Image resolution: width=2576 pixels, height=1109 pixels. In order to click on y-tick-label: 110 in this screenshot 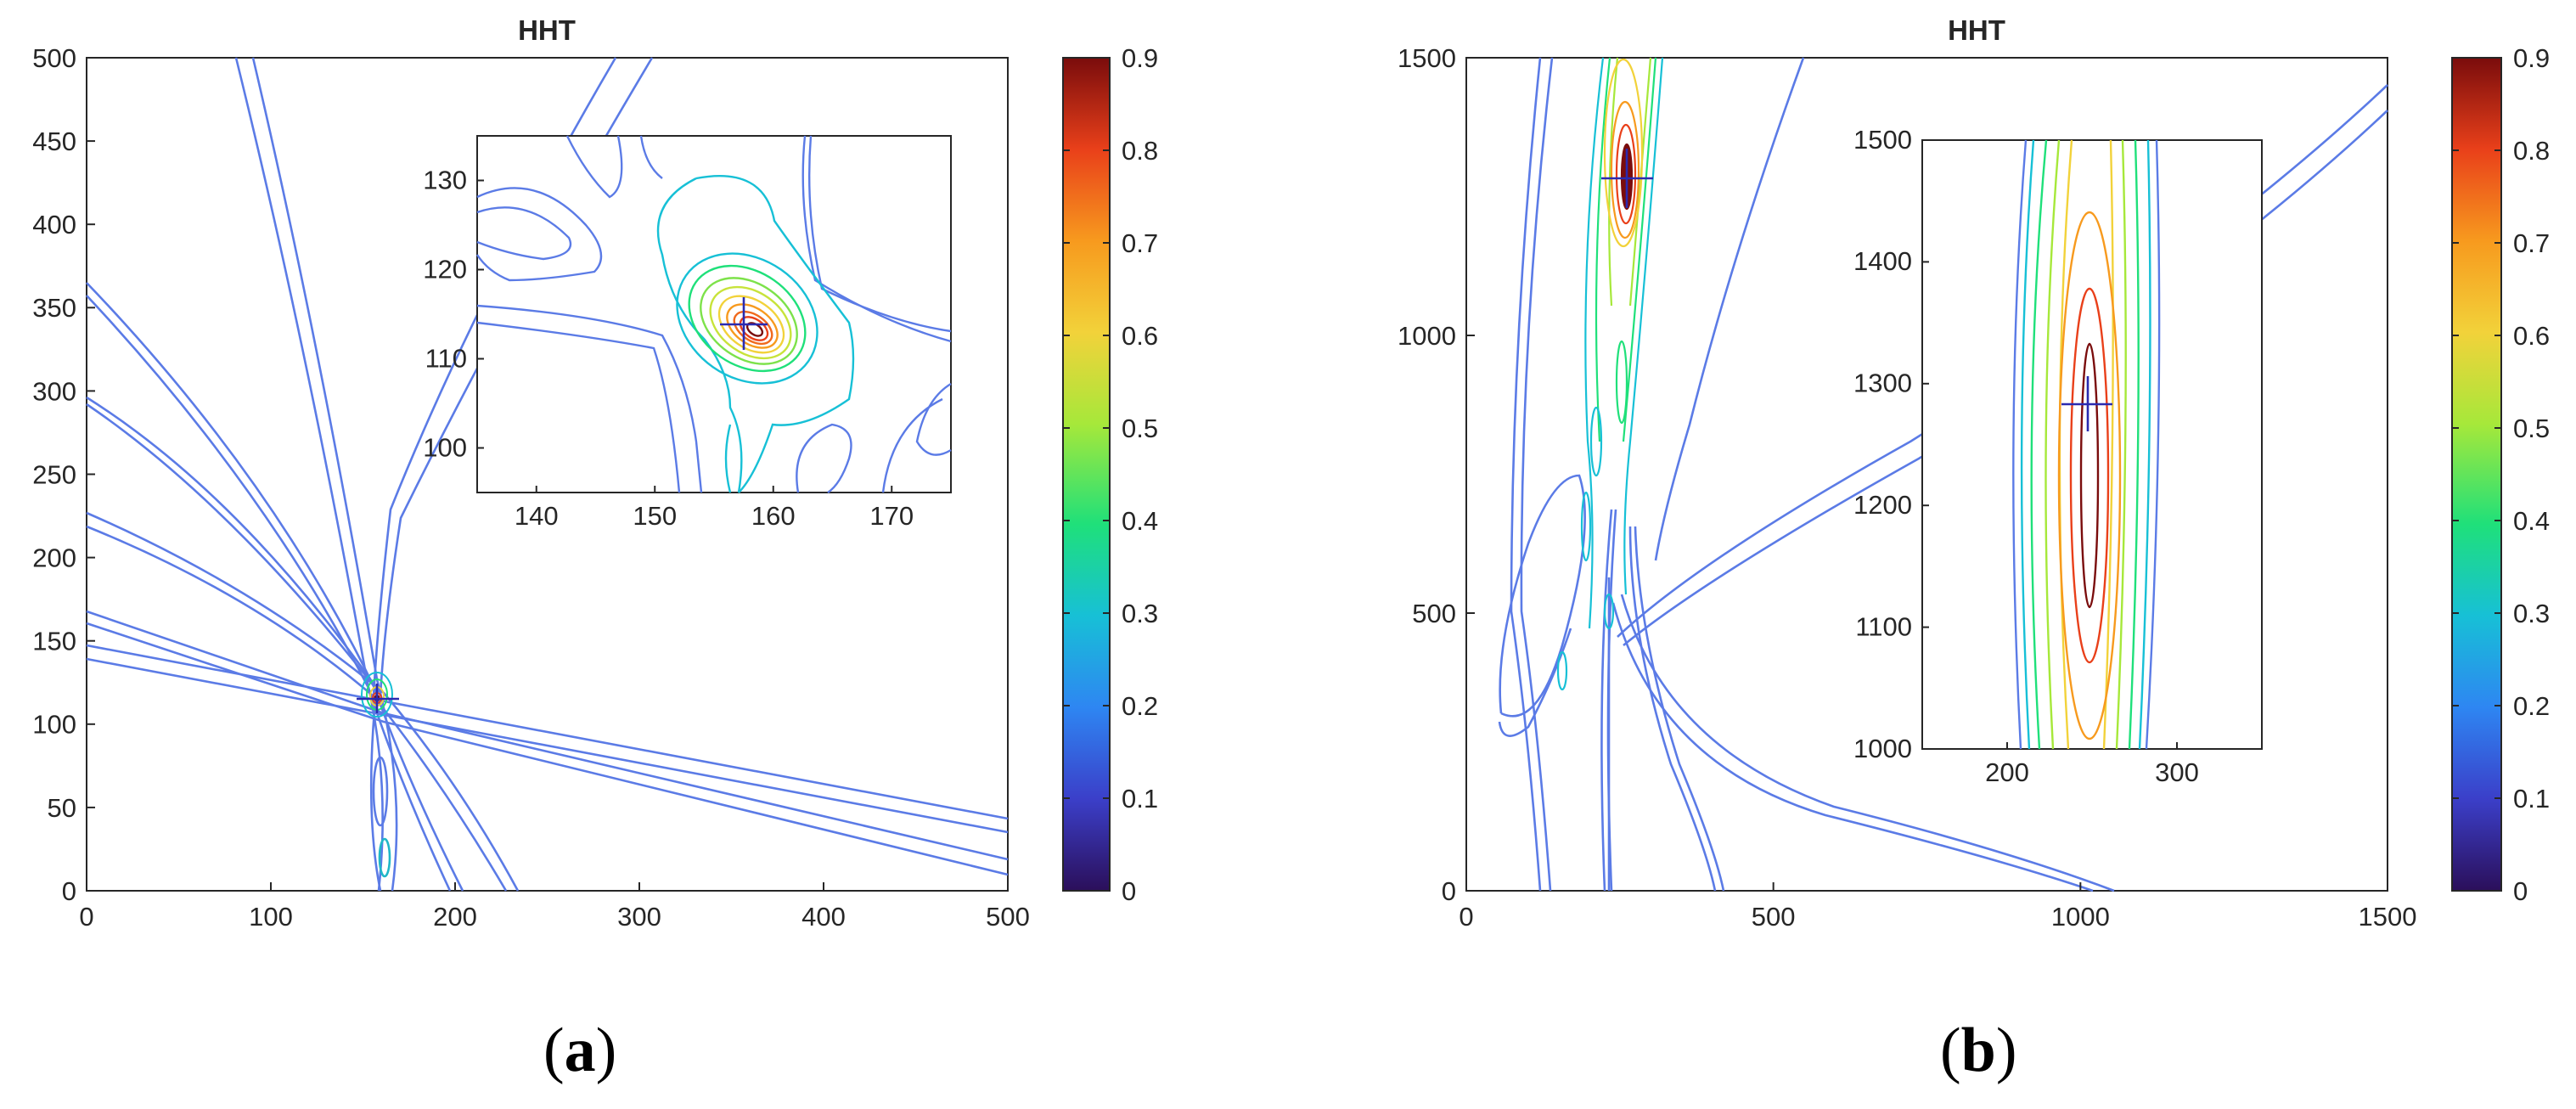, I will do `click(446, 358)`.